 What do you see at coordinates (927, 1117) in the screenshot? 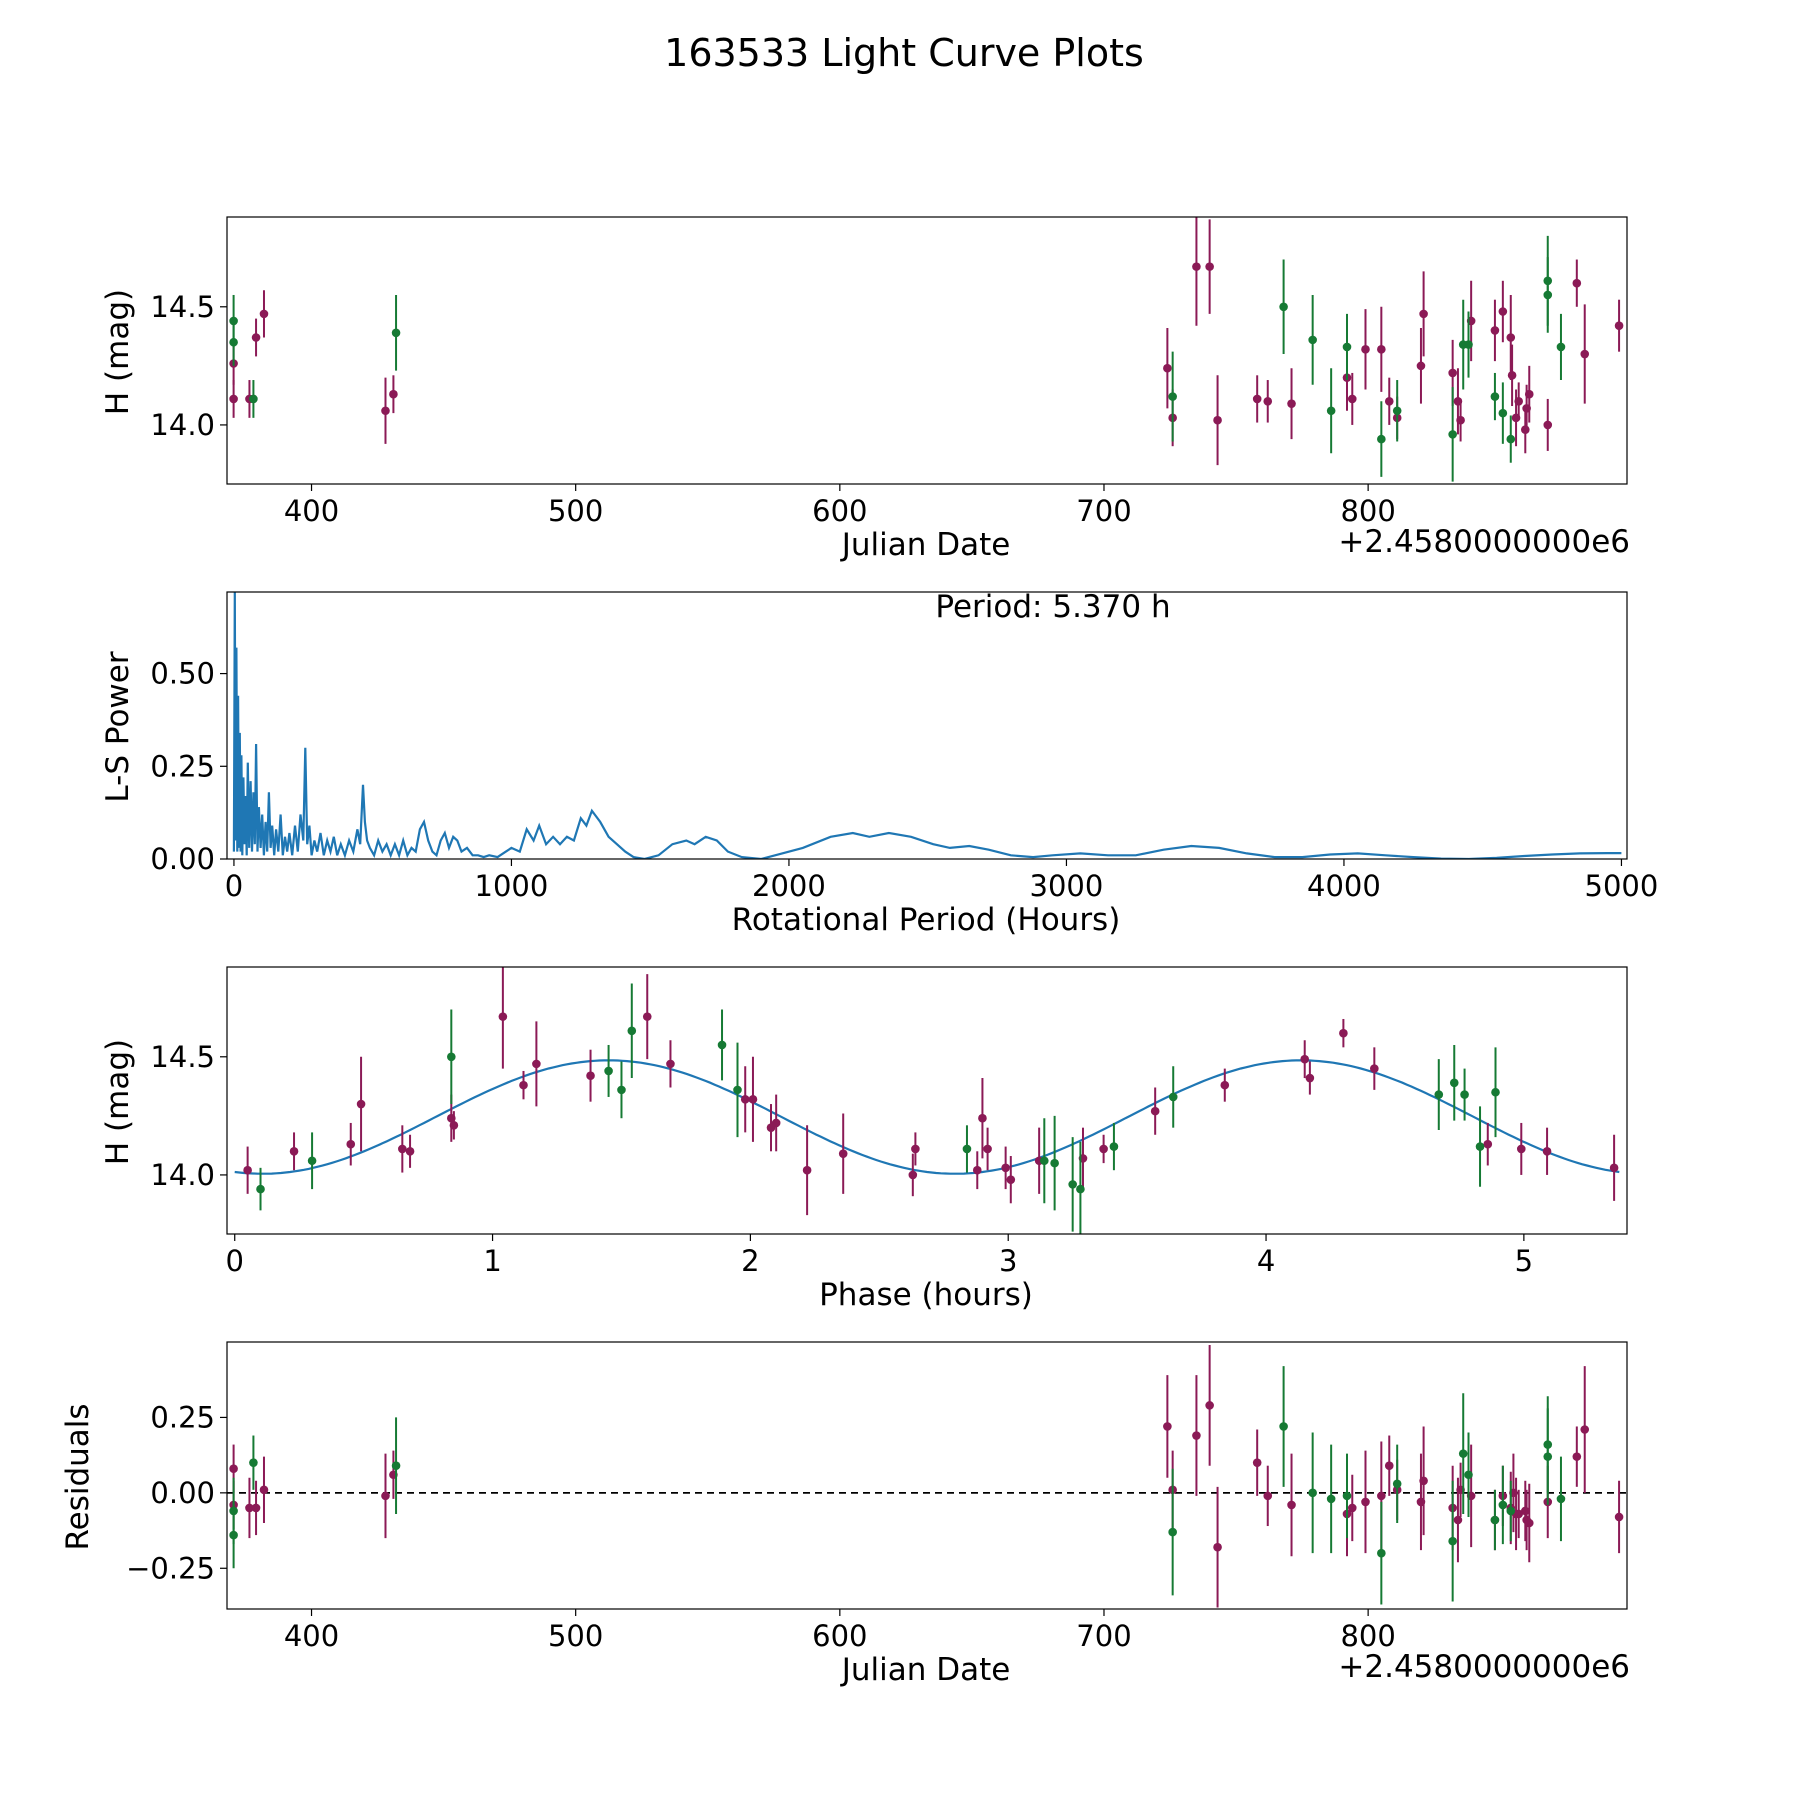
I see `model-curve` at bounding box center [927, 1117].